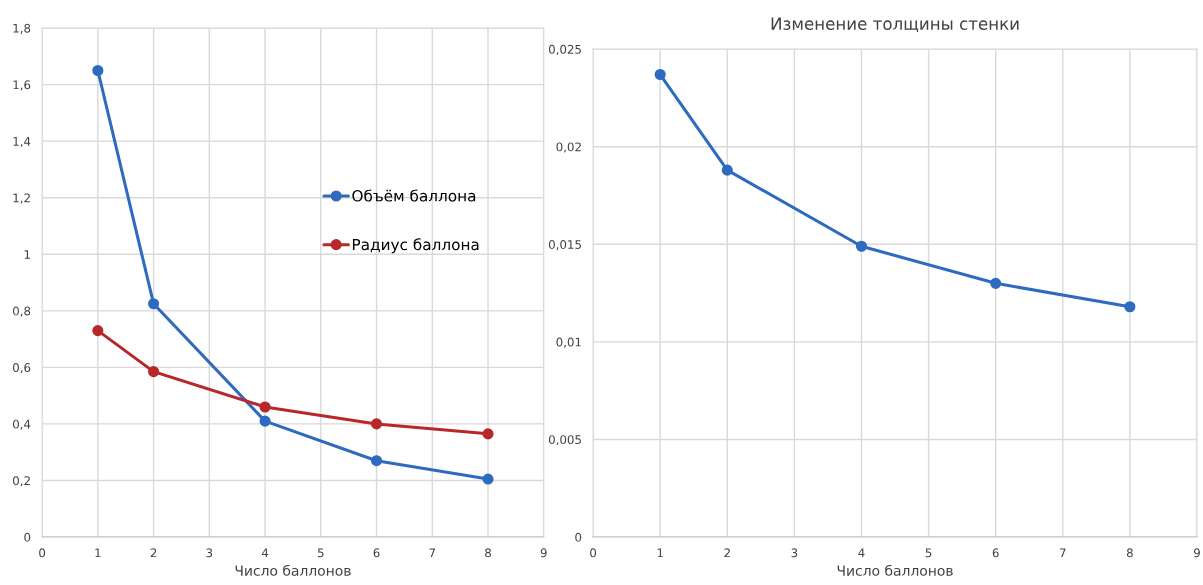  I want to click on y-tick-label: 0,02, so click(568, 147).